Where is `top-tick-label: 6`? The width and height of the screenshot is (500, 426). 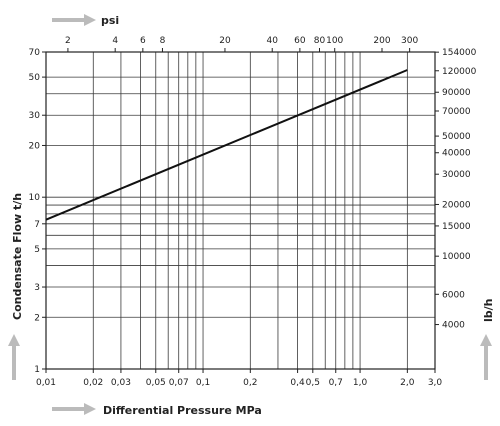 top-tick-label: 6 is located at coordinates (143, 41).